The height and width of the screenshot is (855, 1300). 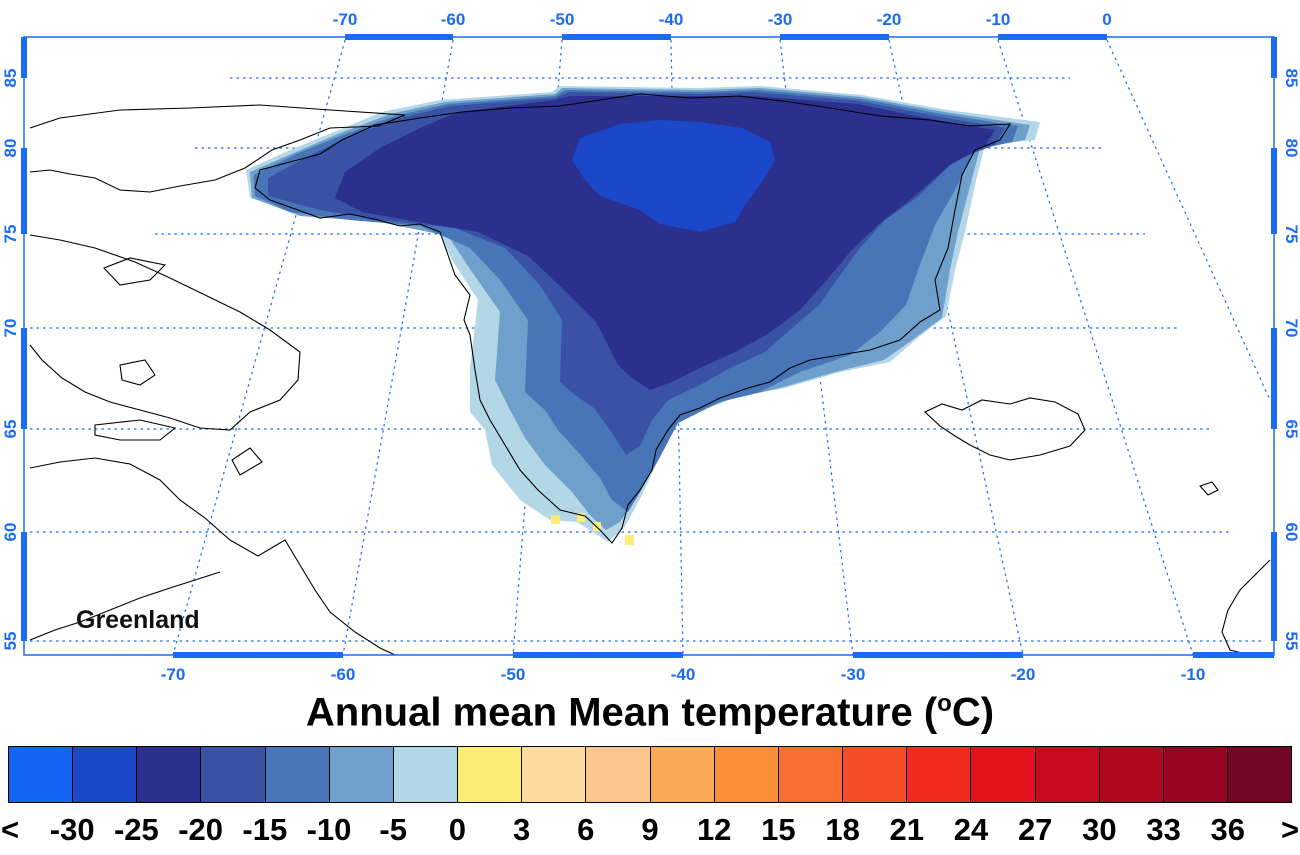 I want to click on colorbar, so click(x=650, y=774).